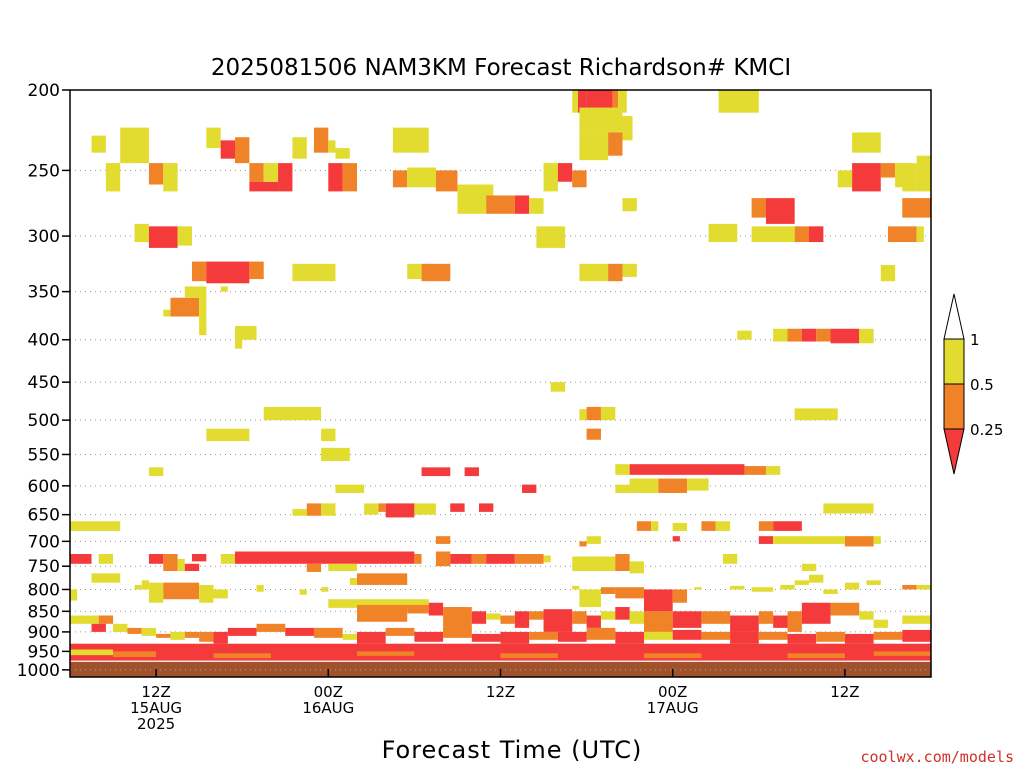 The image size is (1024, 768). What do you see at coordinates (986, 430) in the screenshot?
I see `legend-label-0.25: 0.25` at bounding box center [986, 430].